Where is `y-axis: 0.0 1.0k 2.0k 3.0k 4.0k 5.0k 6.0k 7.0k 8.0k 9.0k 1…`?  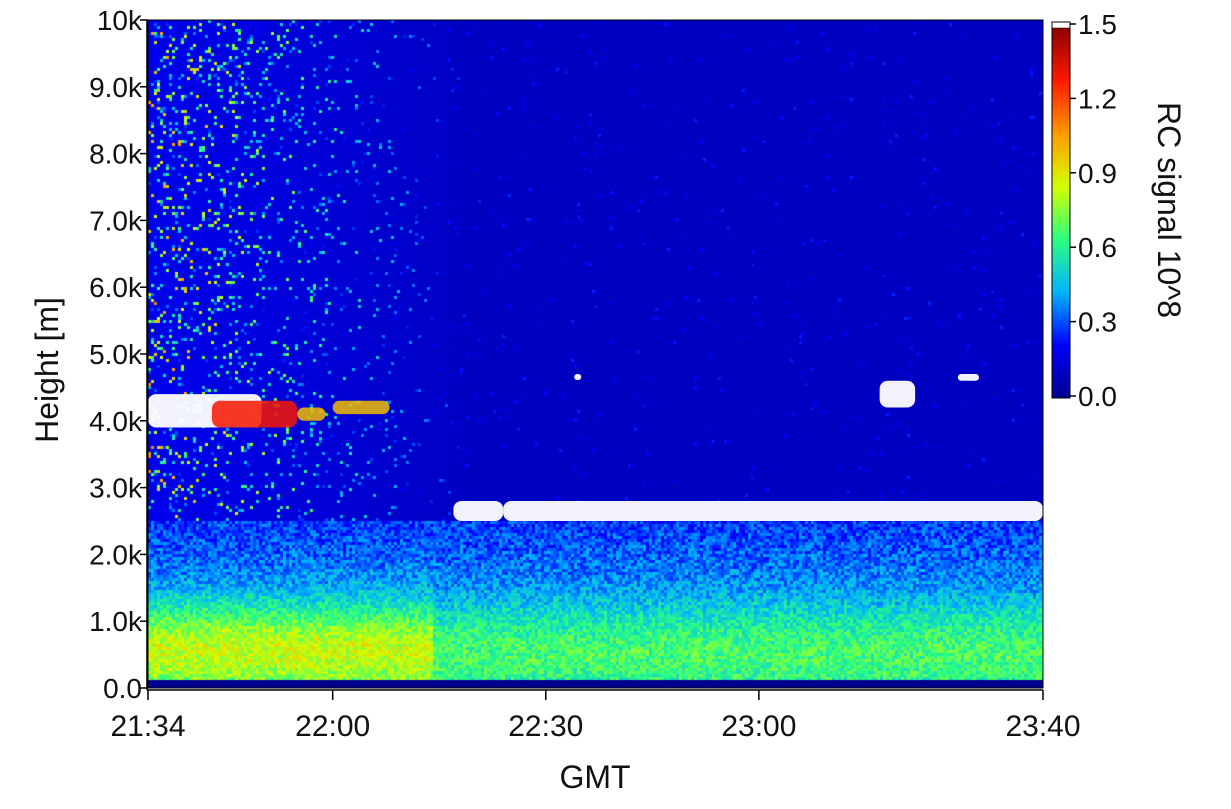 y-axis: 0.0 1.0k 2.0k 3.0k 4.0k 5.0k 6.0k 7.0k 8.0k 9.0k 1… is located at coordinates (118, 354).